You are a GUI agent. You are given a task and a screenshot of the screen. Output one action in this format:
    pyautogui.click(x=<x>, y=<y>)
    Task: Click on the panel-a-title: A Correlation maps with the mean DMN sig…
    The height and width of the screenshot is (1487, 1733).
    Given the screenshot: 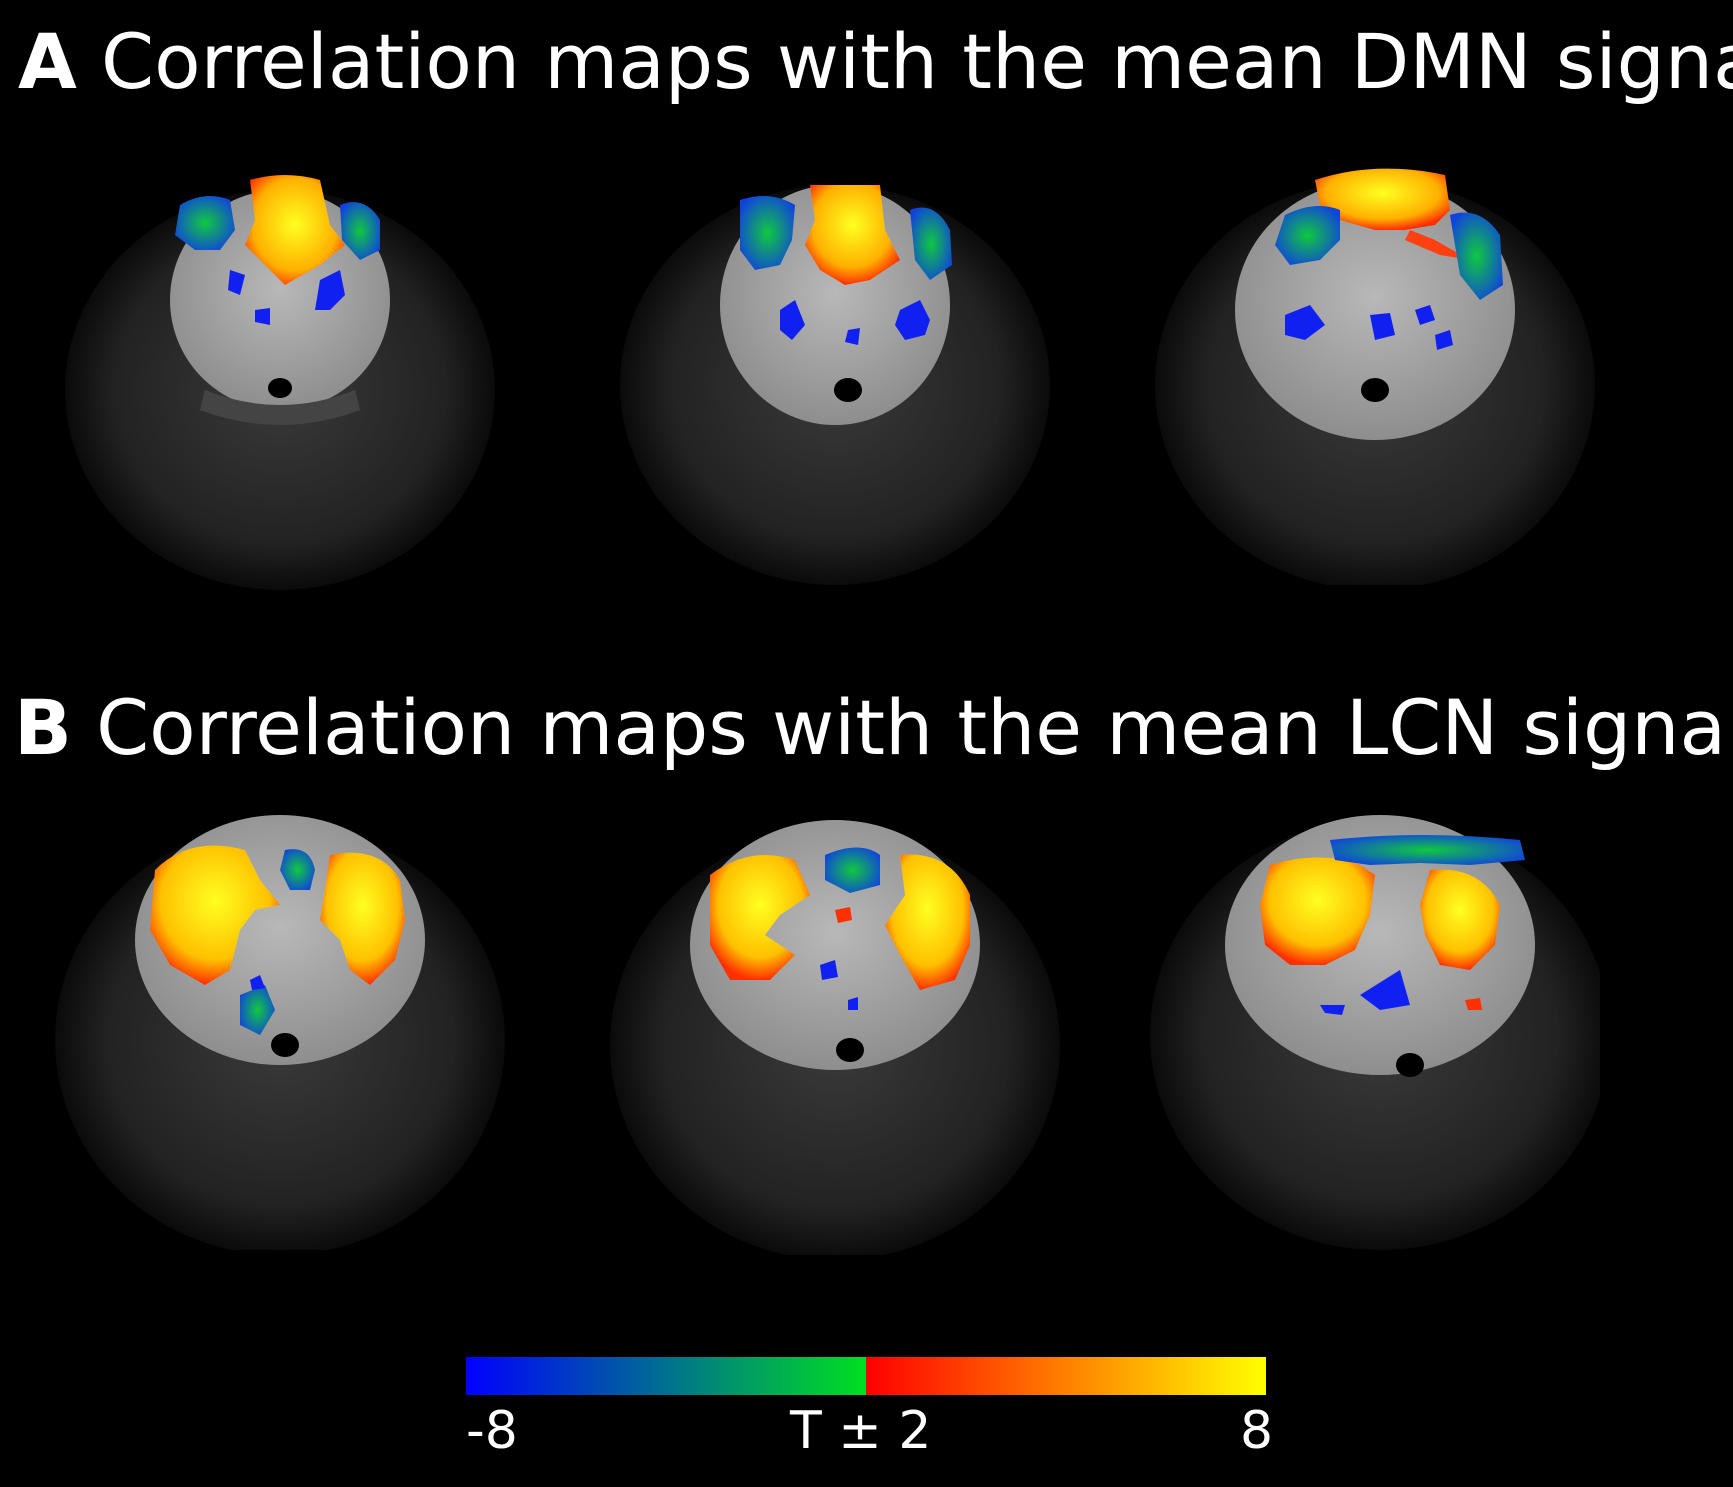 What is the action you would take?
    pyautogui.click(x=875, y=62)
    